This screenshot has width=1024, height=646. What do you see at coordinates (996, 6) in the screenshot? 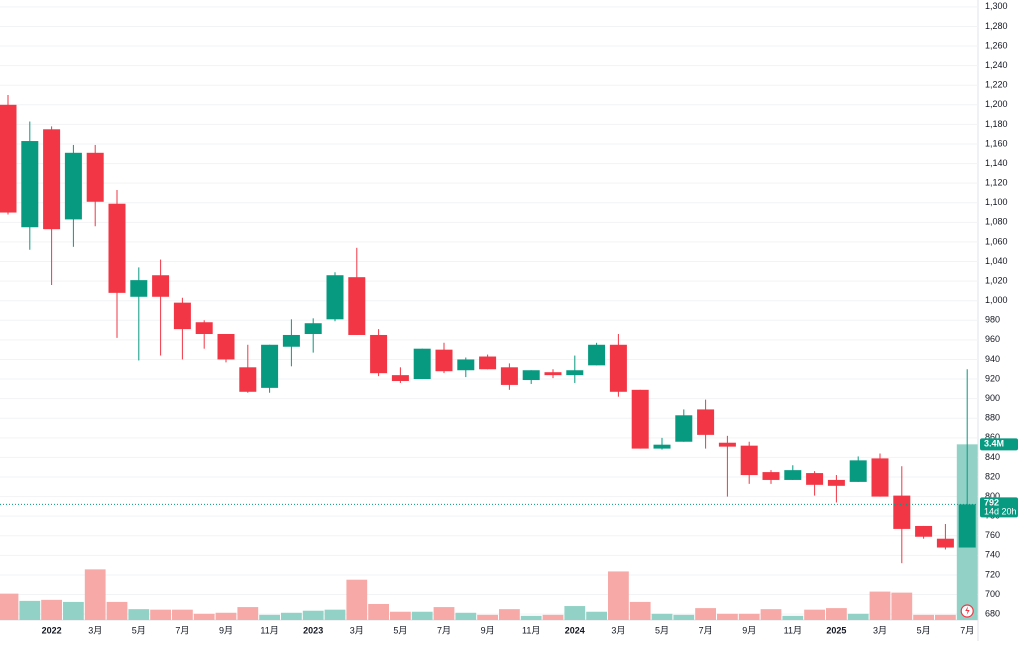
I see `y-tick-label: 1,300` at bounding box center [996, 6].